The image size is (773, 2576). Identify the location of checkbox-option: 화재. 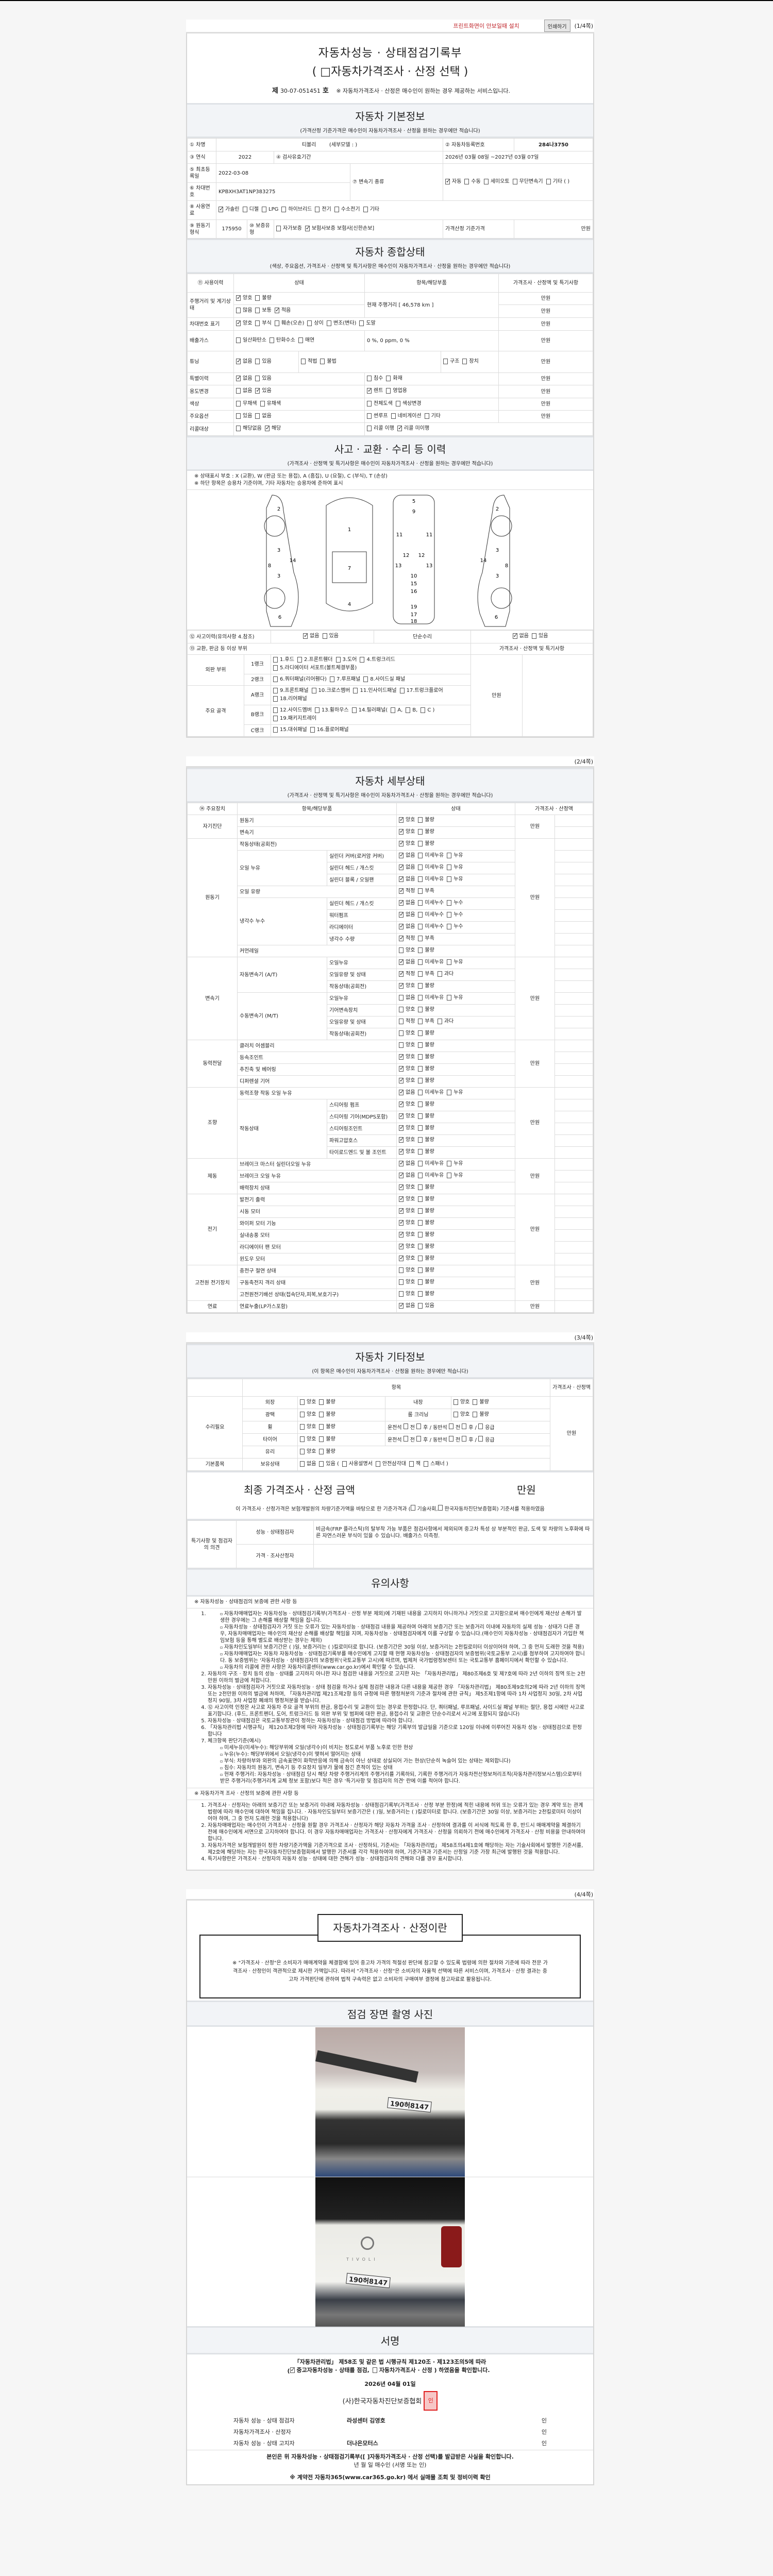
(394, 378).